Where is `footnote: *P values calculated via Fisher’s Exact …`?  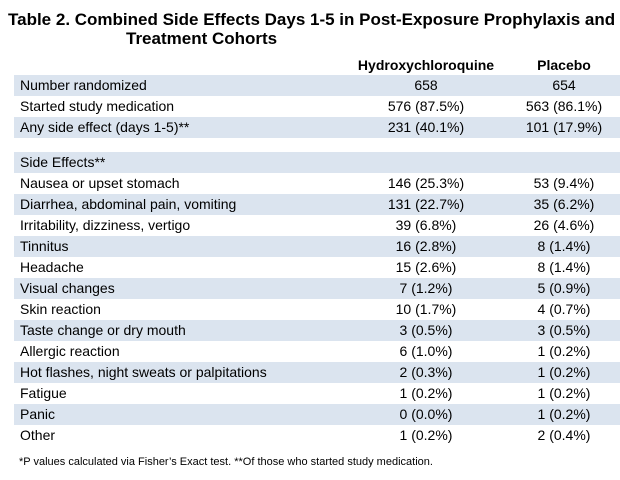
footnote: *P values calculated via Fisher’s Exact … is located at coordinates (226, 462).